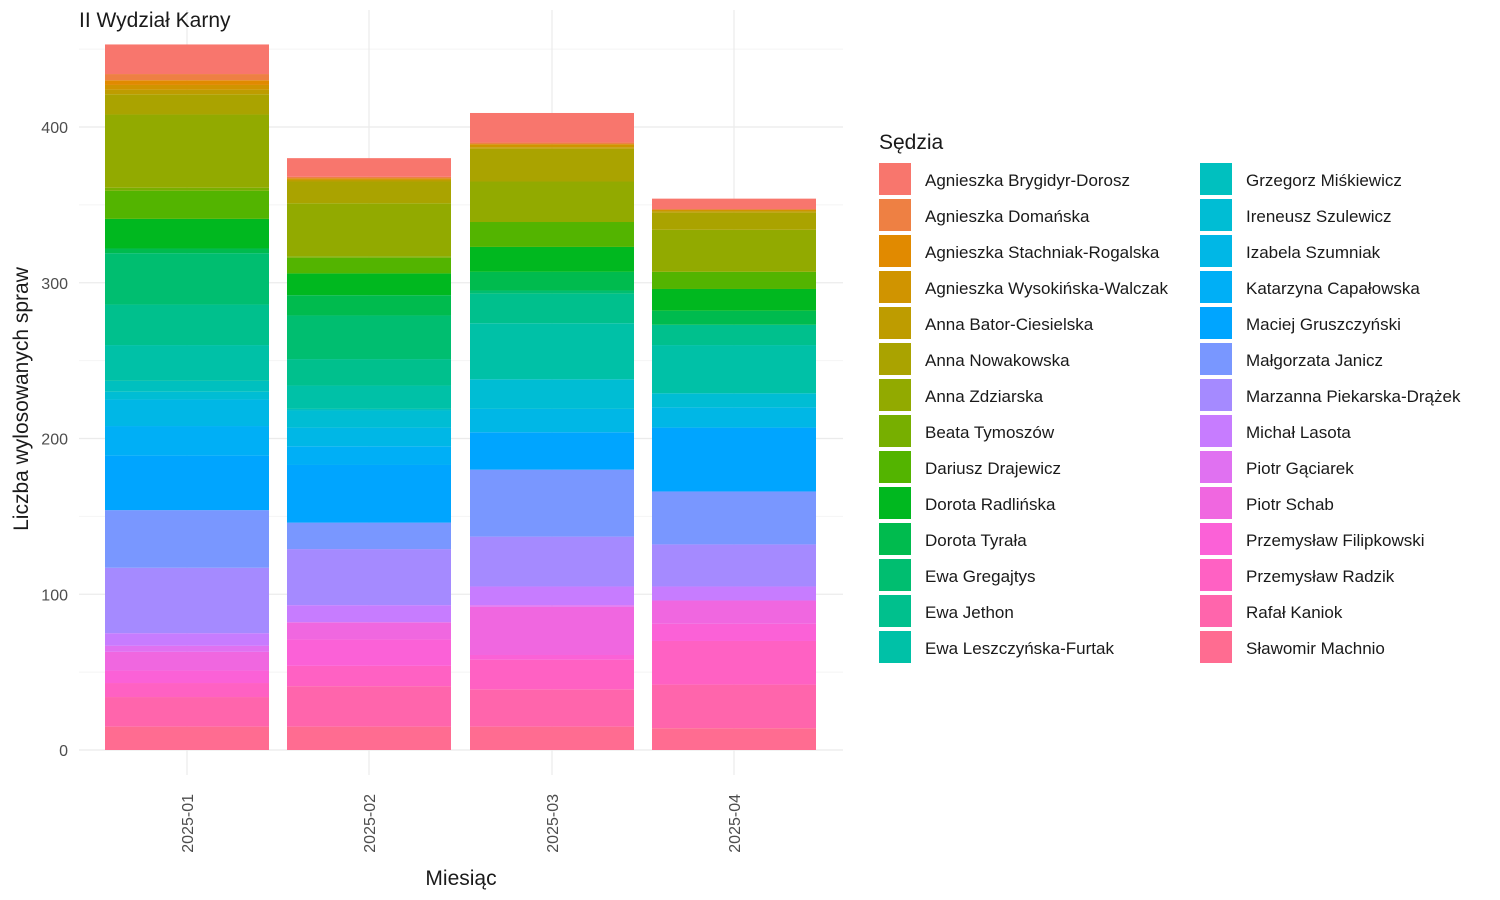 The height and width of the screenshot is (900, 1500). I want to click on x-tick-label: 2025-02, so click(370, 823).